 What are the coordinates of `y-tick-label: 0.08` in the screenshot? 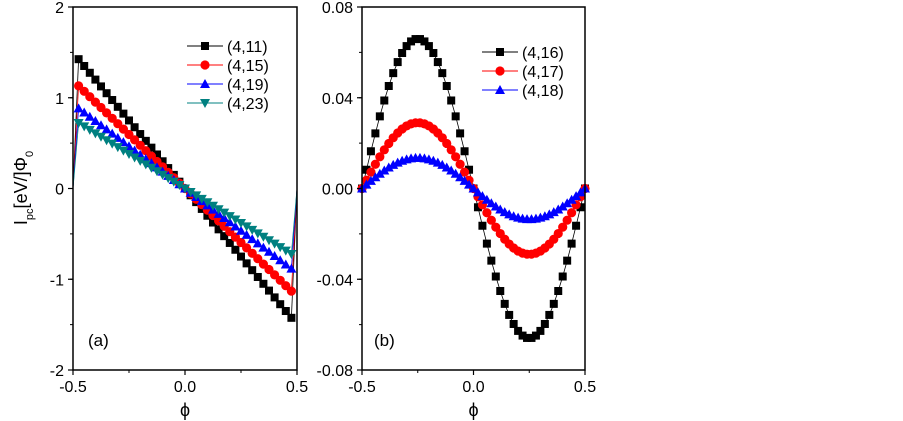 It's located at (337, 8).